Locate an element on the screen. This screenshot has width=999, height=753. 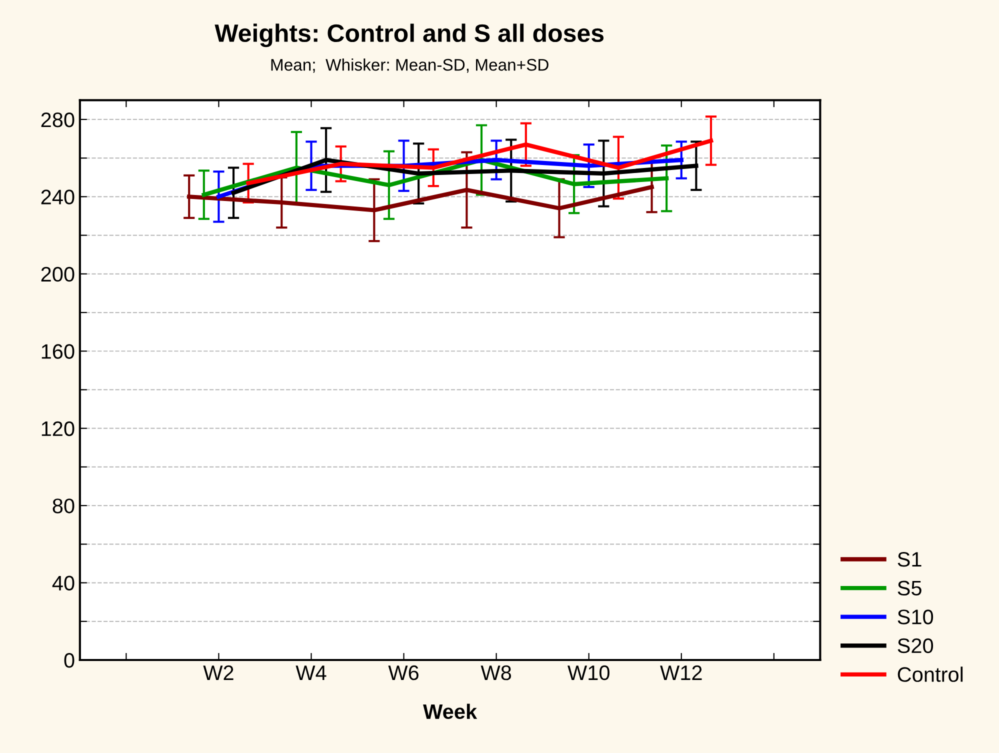
x-tick-label: W12 is located at coordinates (681, 672).